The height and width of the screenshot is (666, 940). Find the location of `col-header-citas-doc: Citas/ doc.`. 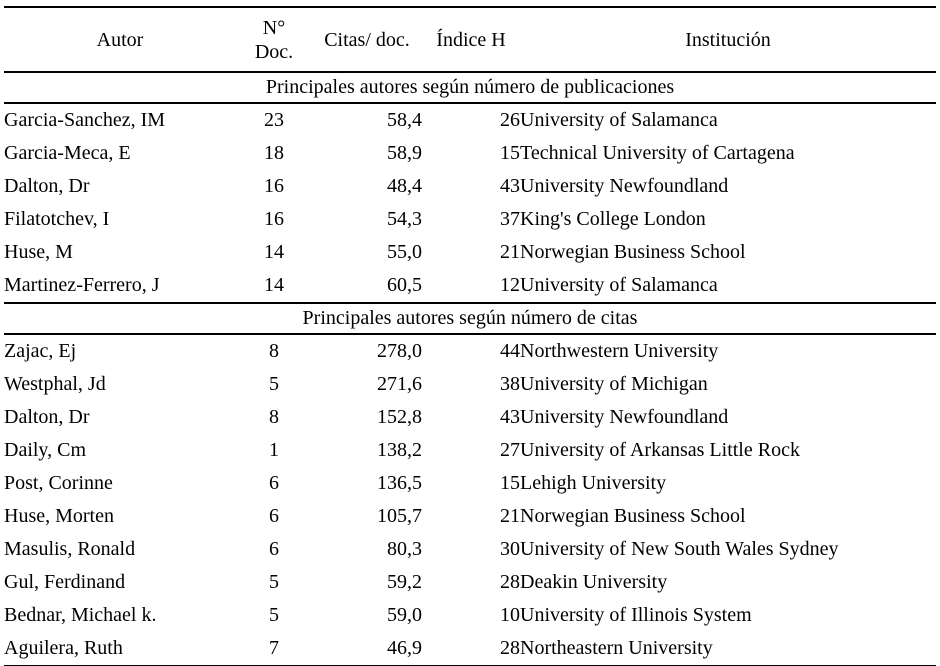

col-header-citas-doc: Citas/ doc. is located at coordinates (367, 40).